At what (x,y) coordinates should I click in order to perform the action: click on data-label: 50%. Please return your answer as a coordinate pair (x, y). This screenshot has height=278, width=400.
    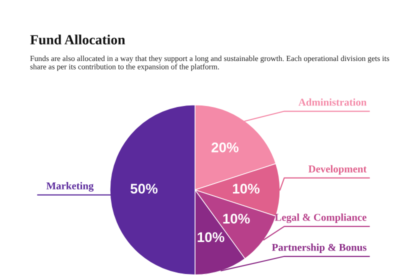
    Looking at the image, I should click on (144, 189).